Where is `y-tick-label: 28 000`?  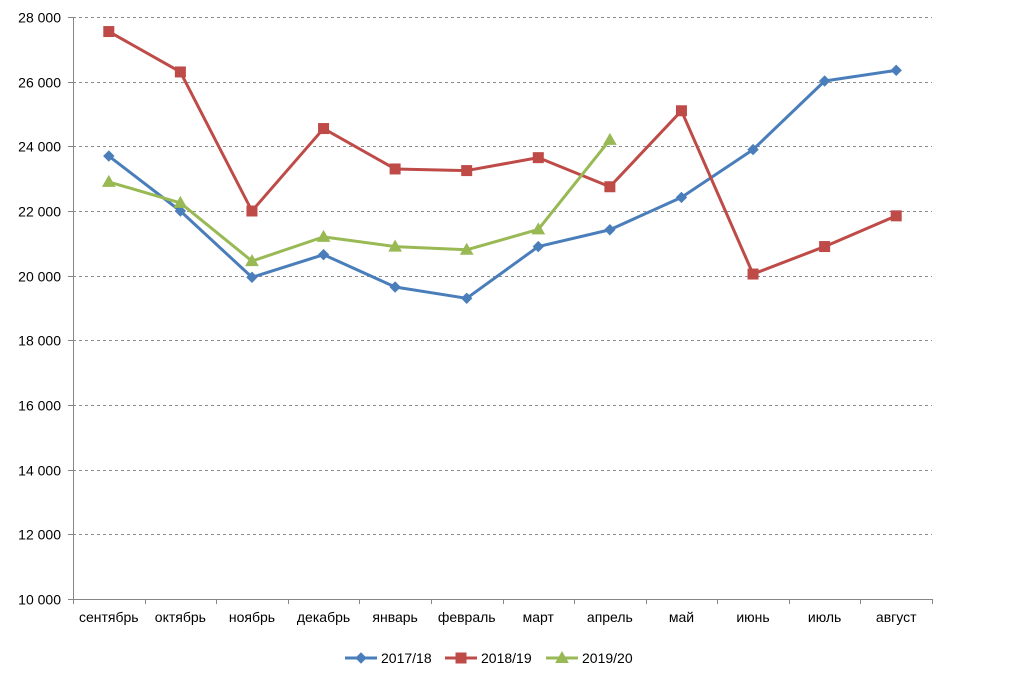 y-tick-label: 28 000 is located at coordinates (39, 18).